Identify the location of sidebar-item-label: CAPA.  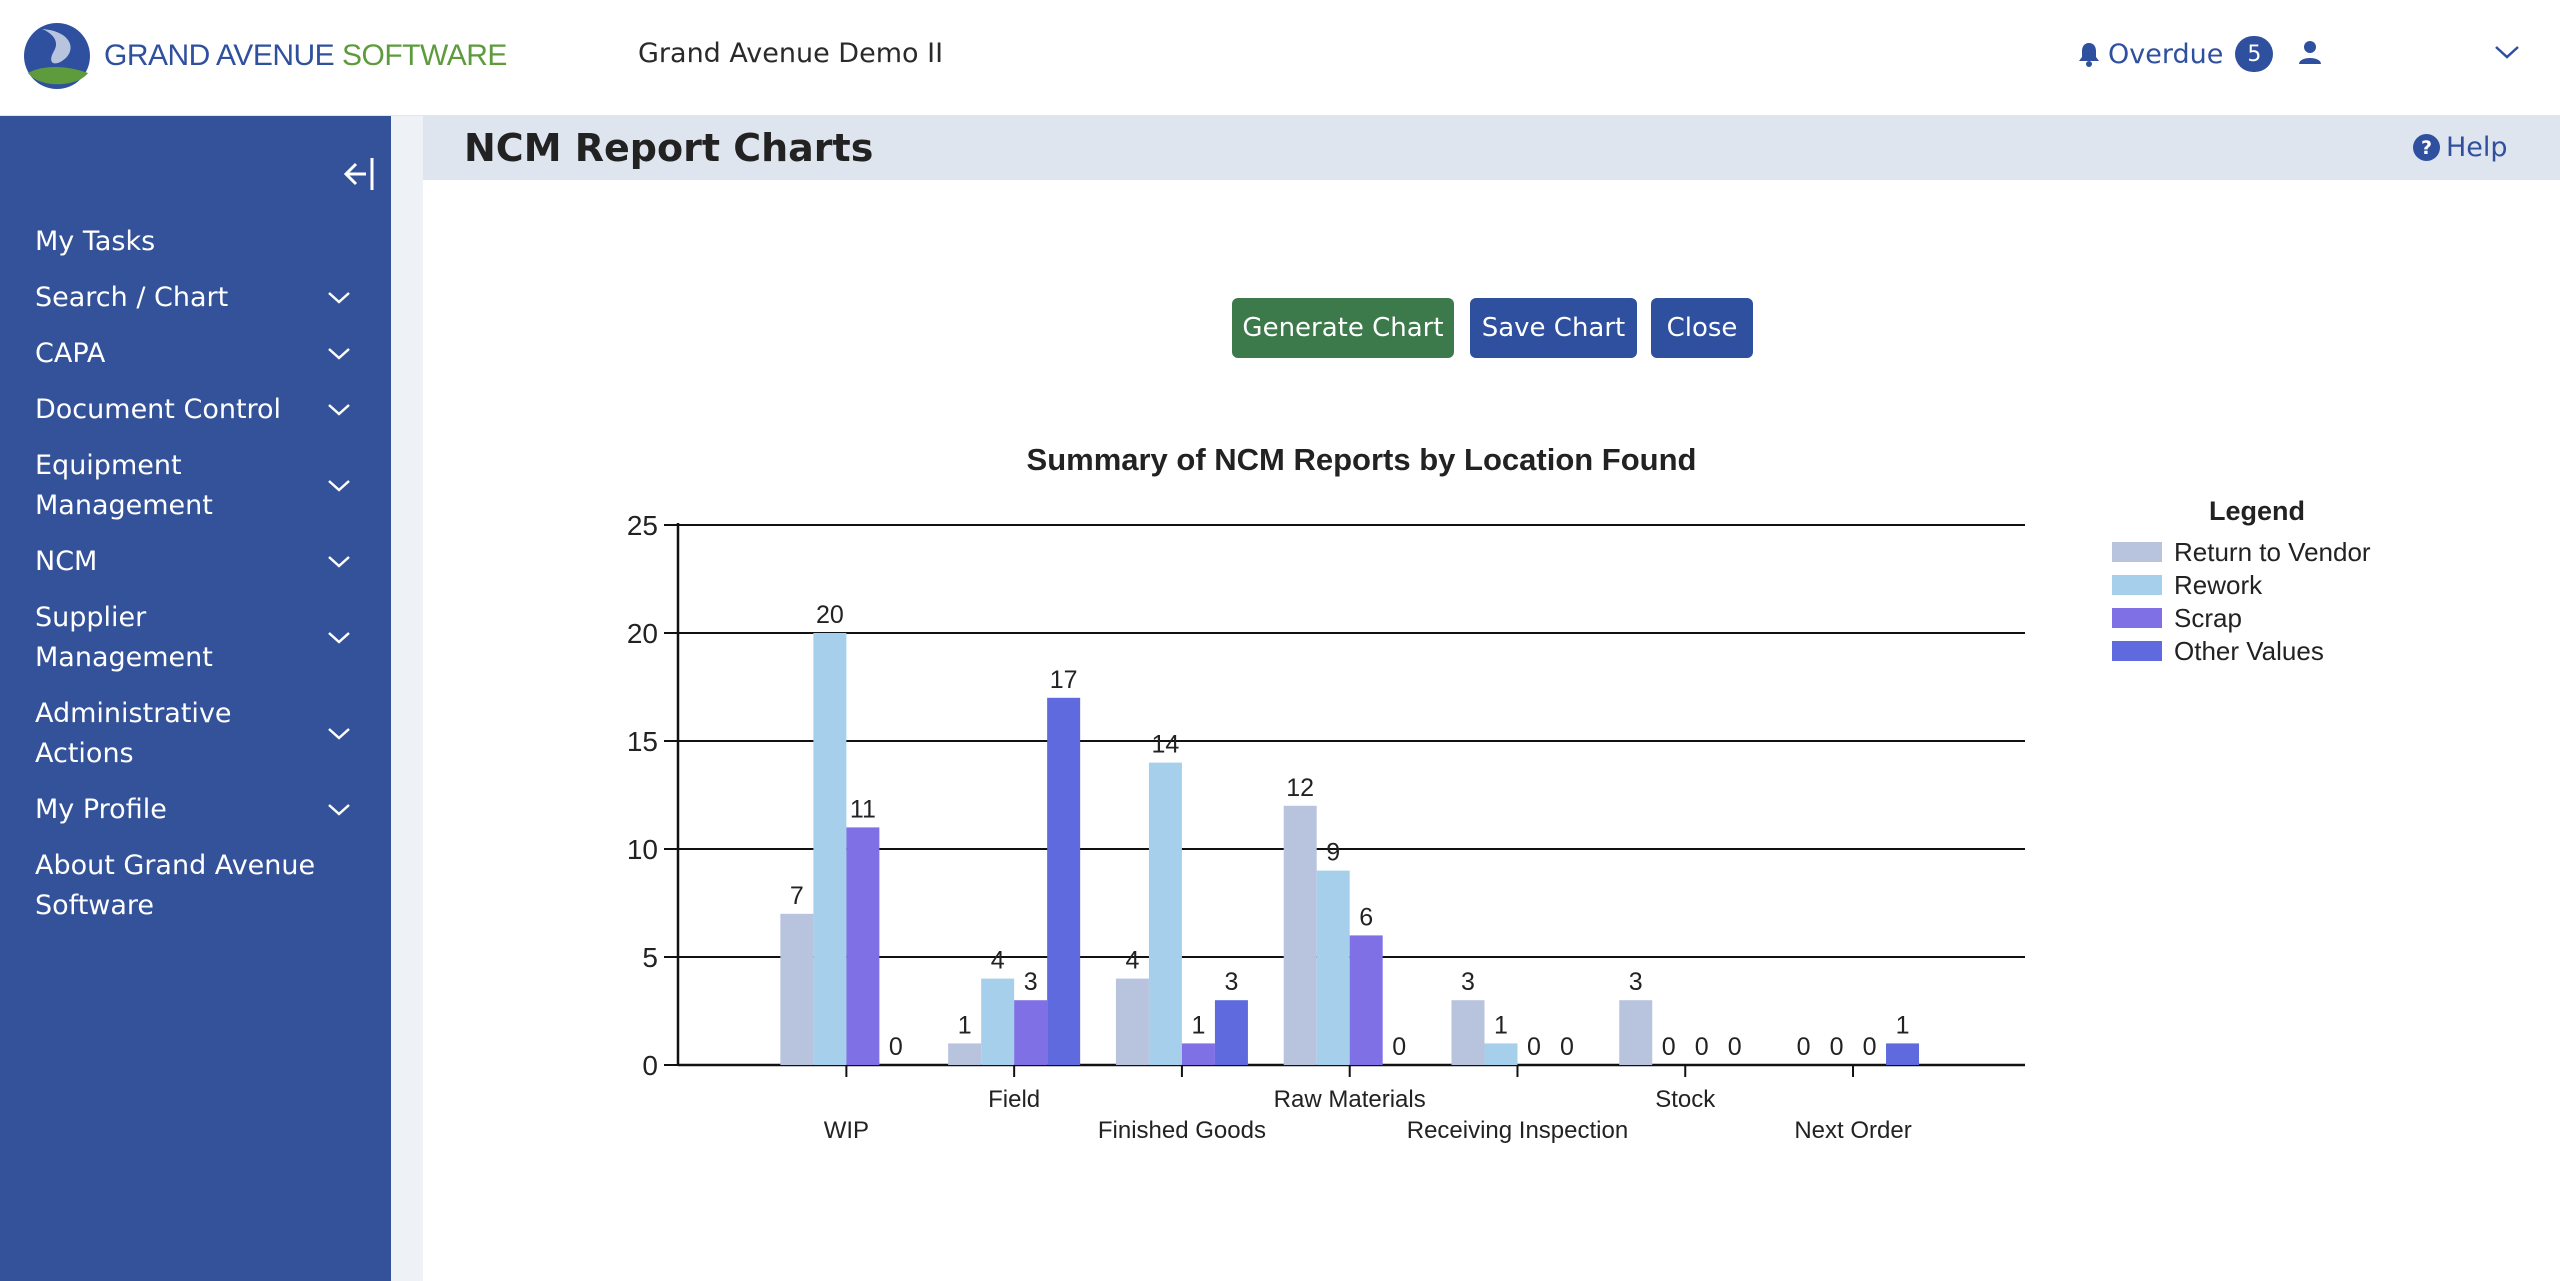
(70, 353).